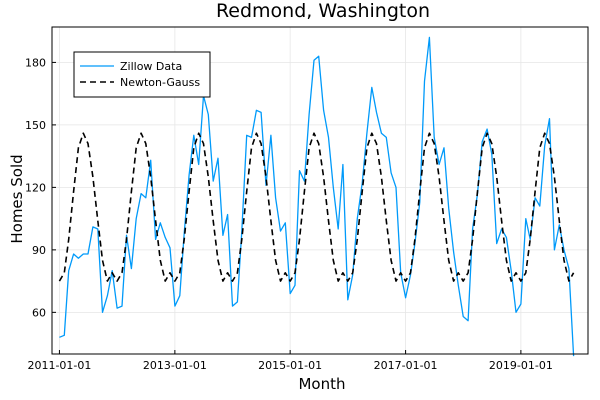 Image resolution: width=600 pixels, height=400 pixels. What do you see at coordinates (39, 312) in the screenshot?
I see `y-tick-label: 60` at bounding box center [39, 312].